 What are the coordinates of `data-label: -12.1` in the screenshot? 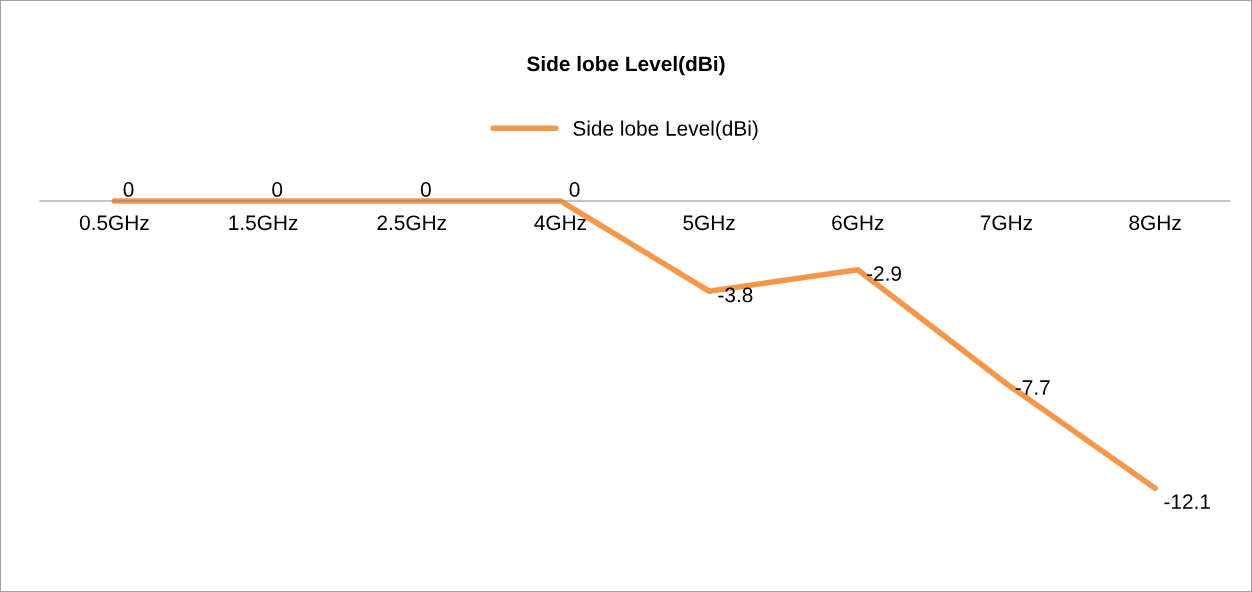 It's located at (1187, 501).